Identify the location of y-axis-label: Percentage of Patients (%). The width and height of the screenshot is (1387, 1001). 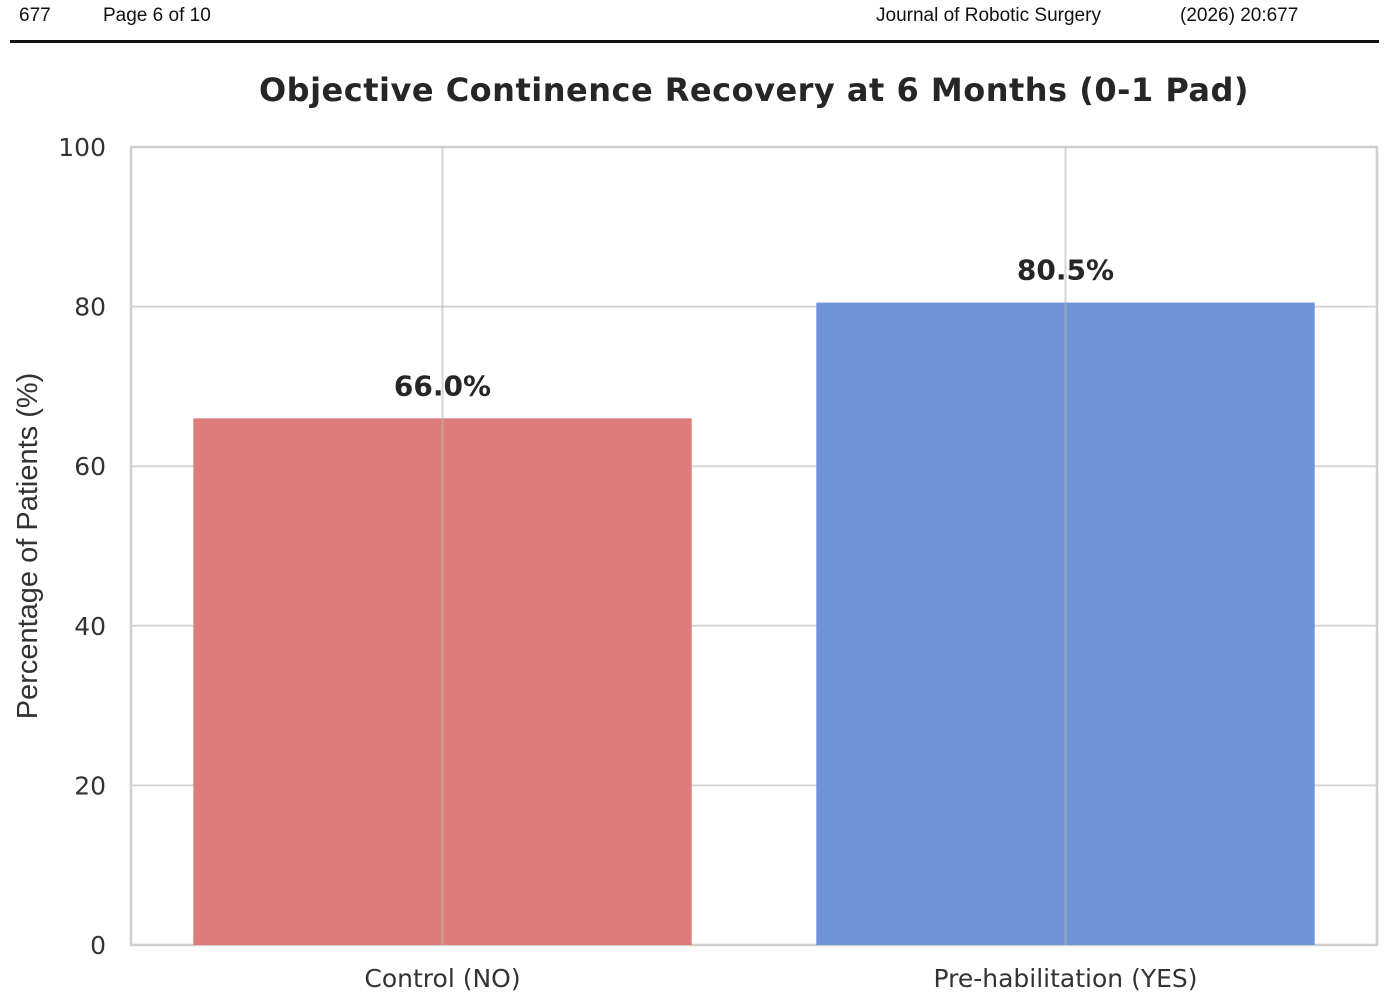
(28, 546).